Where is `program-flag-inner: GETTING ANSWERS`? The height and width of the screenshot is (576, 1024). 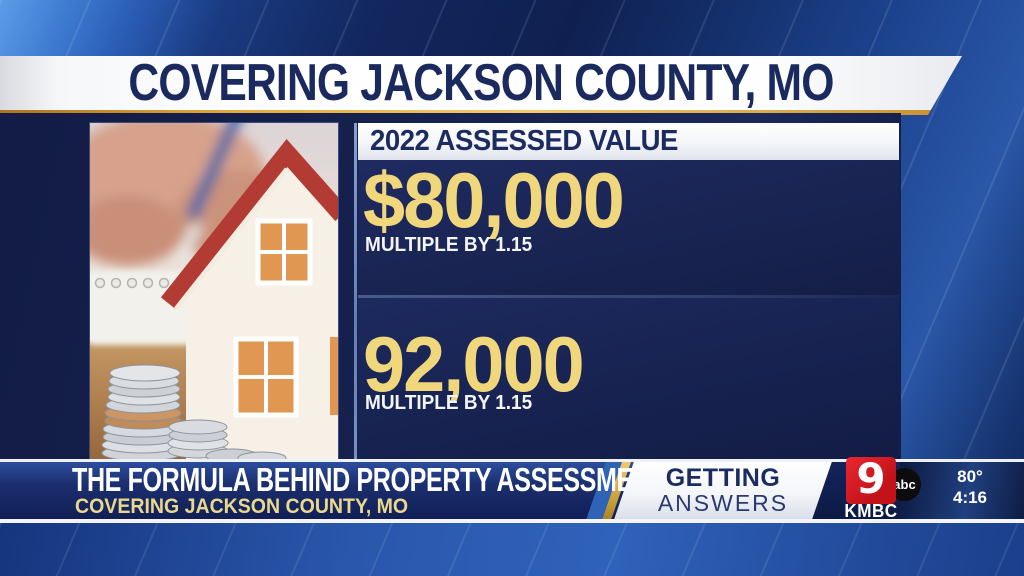 program-flag-inner: GETTING ANSWERS is located at coordinates (723, 490).